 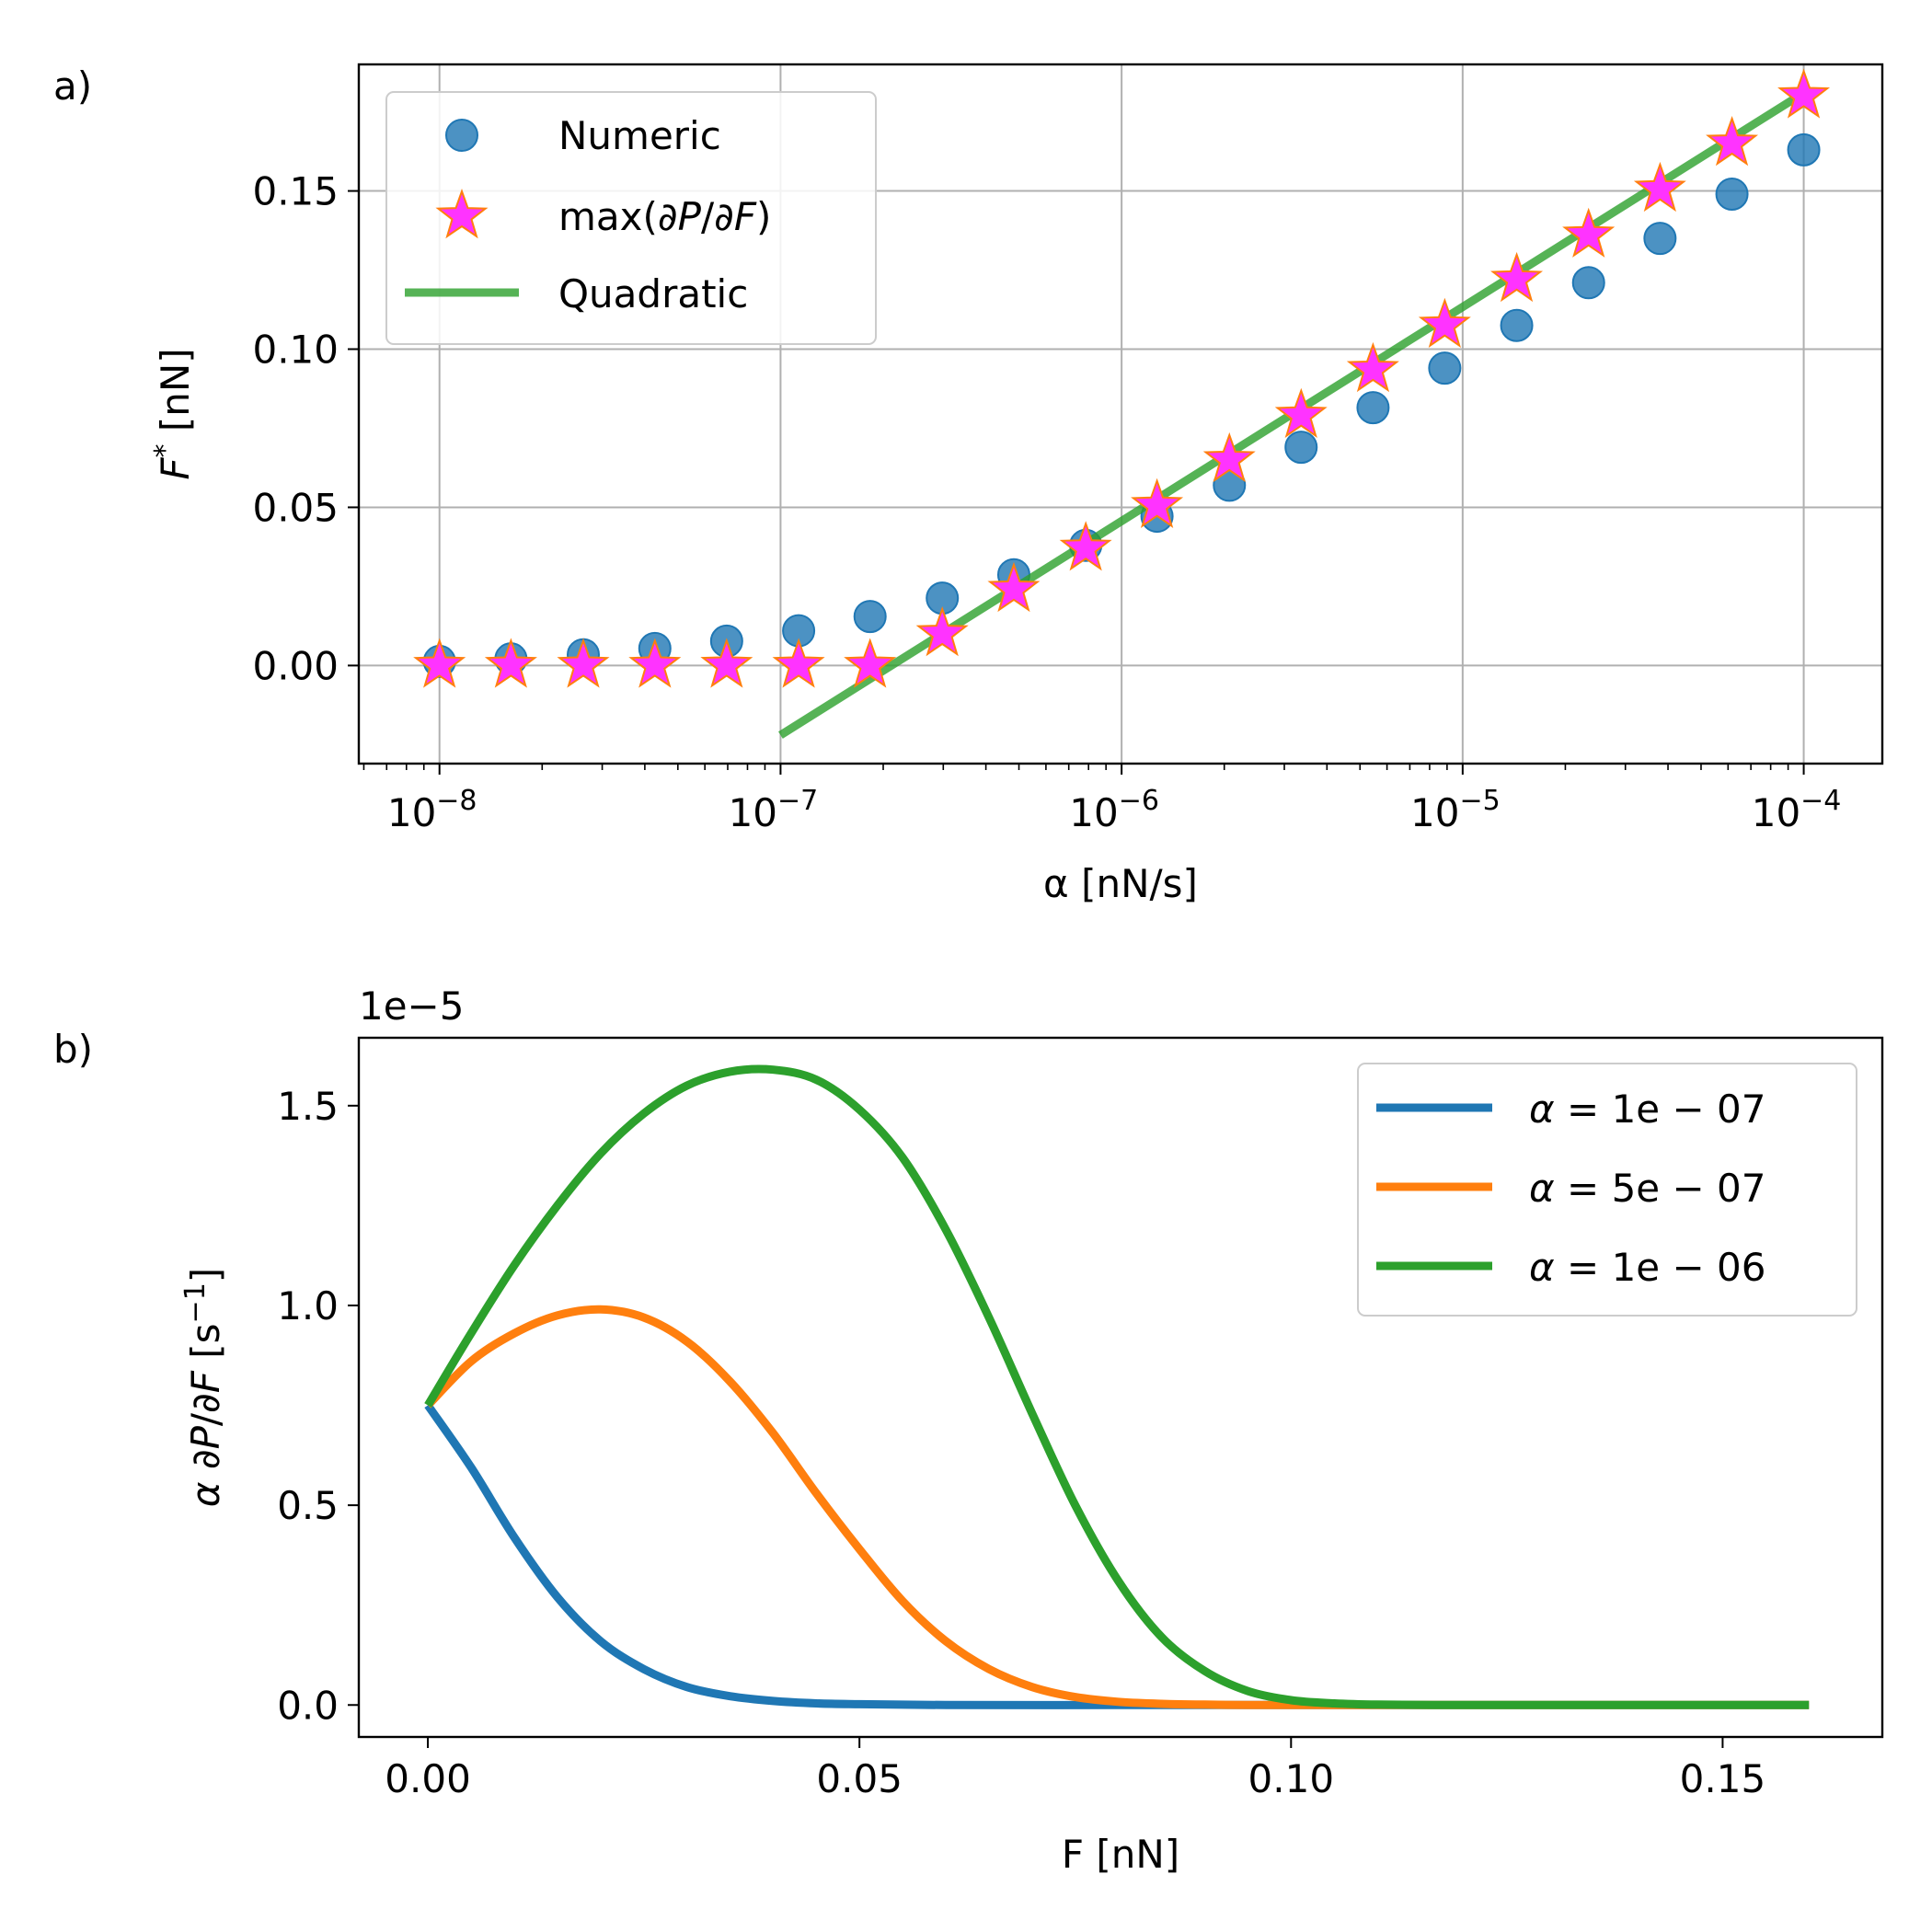 What do you see at coordinates (318, 1406) in the screenshot?
I see `panel-b-y-ticks: 0.0 0.5 1.0 1.5` at bounding box center [318, 1406].